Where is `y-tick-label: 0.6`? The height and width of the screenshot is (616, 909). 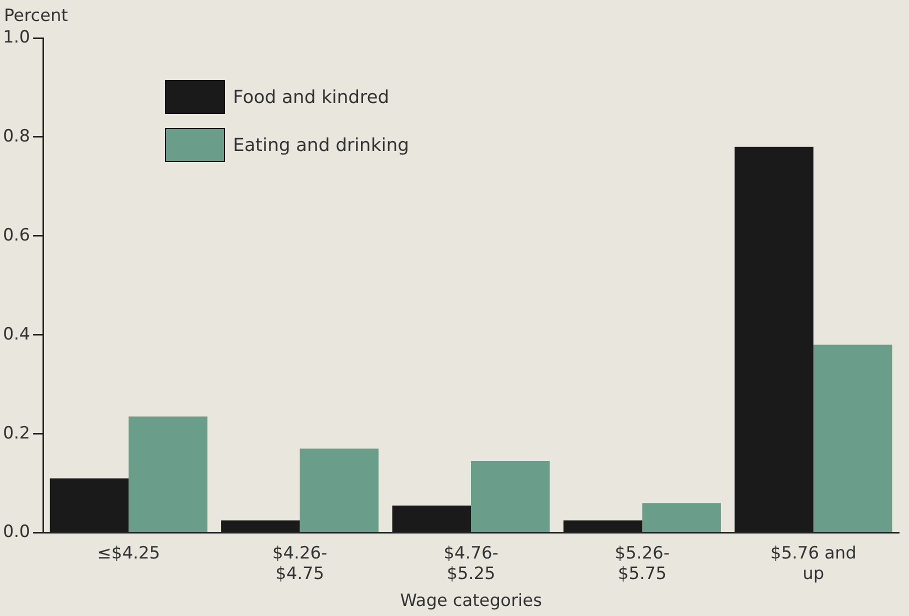
y-tick-label: 0.6 is located at coordinates (16, 235).